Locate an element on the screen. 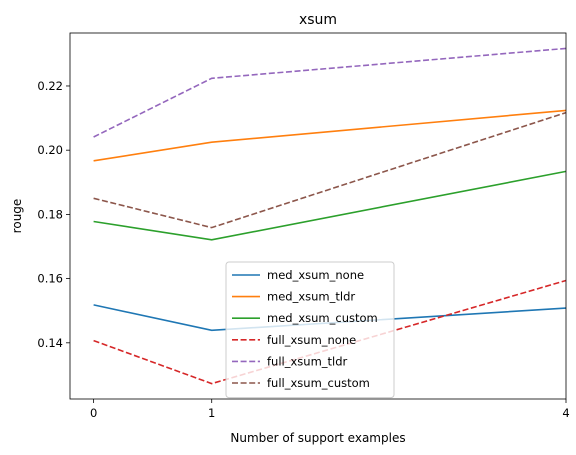 This screenshot has width=576, height=455. legend-box is located at coordinates (310, 330).